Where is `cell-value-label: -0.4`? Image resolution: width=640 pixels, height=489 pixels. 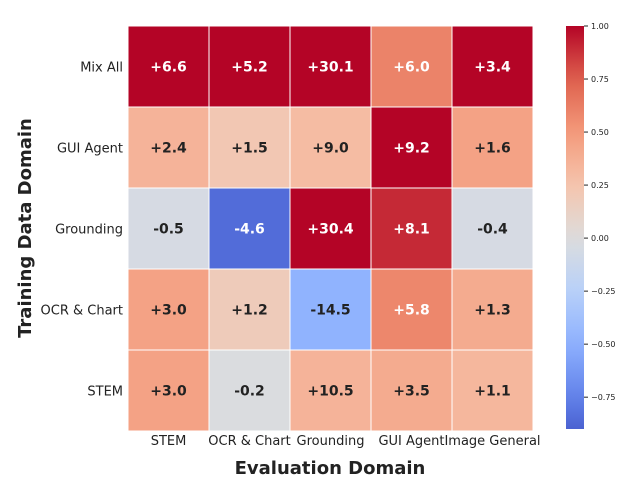 cell-value-label: -0.4 is located at coordinates (492, 230).